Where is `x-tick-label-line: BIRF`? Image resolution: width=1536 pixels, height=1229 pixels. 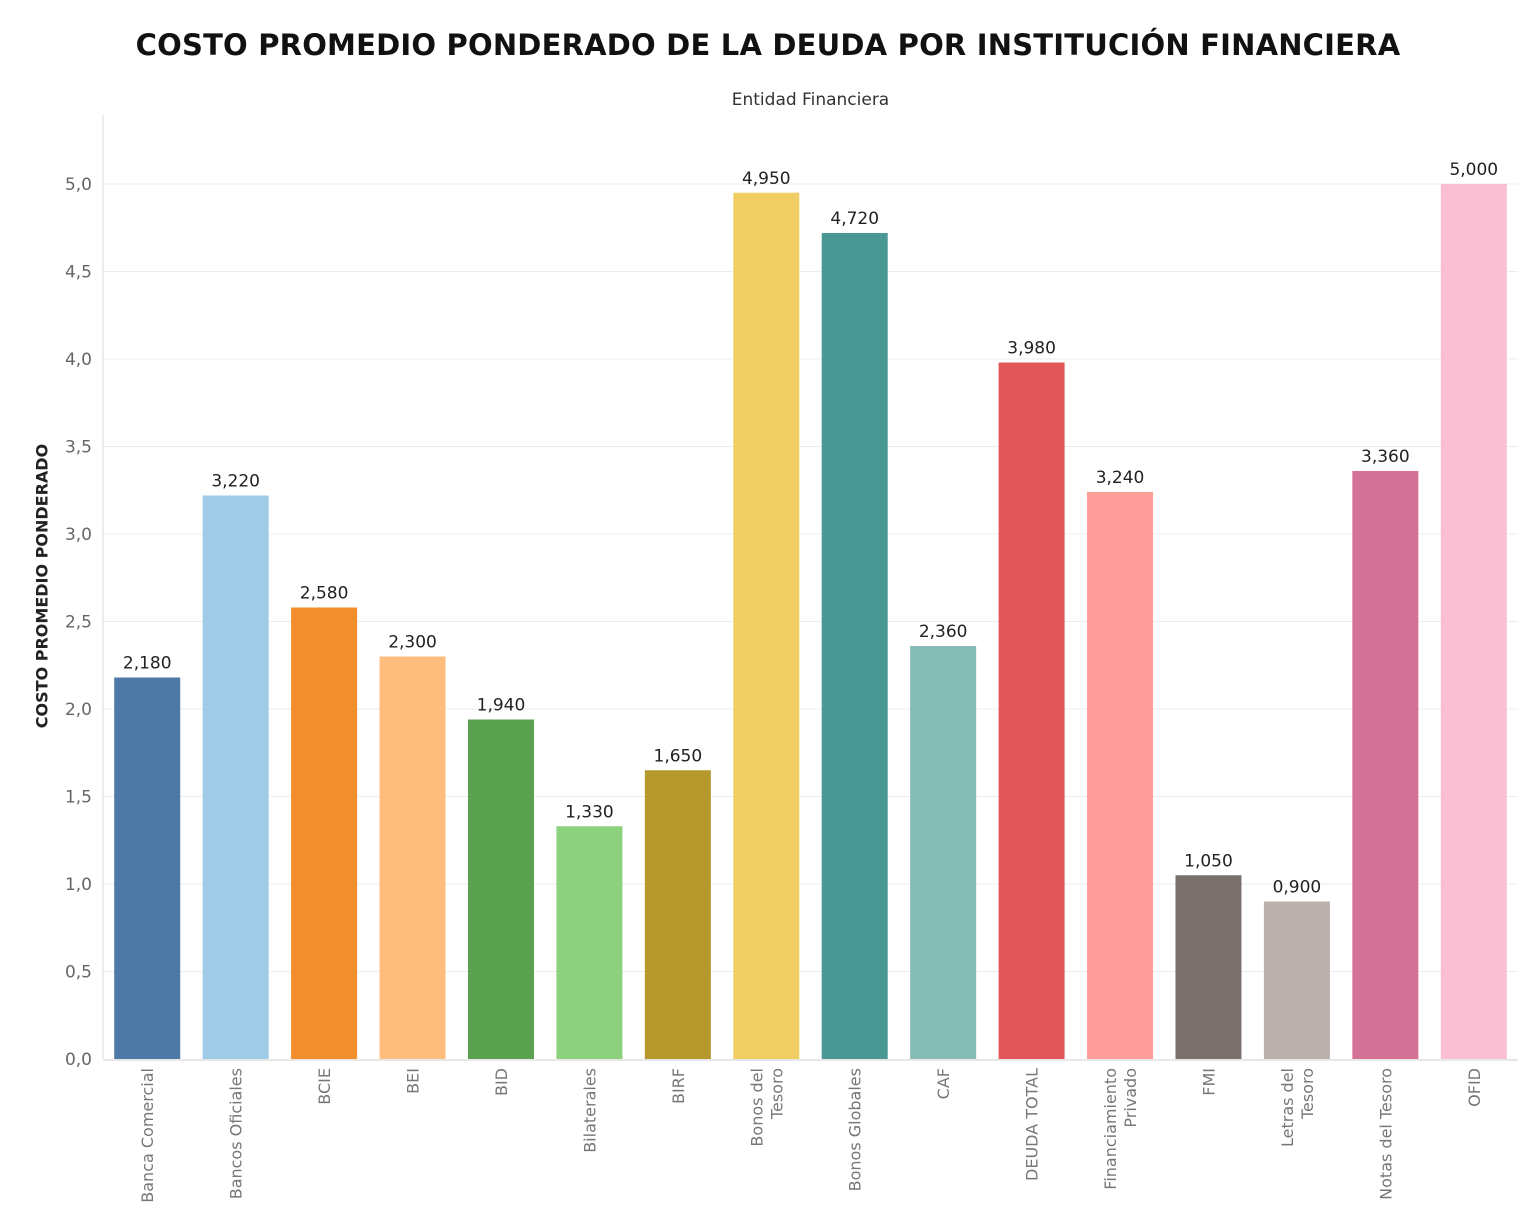
x-tick-label-line: BIRF is located at coordinates (678, 1086).